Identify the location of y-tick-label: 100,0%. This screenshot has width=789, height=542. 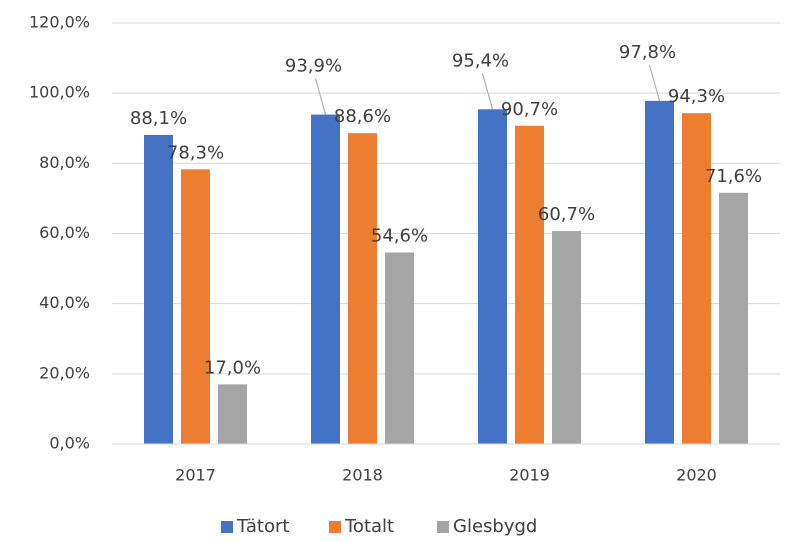
(59, 92).